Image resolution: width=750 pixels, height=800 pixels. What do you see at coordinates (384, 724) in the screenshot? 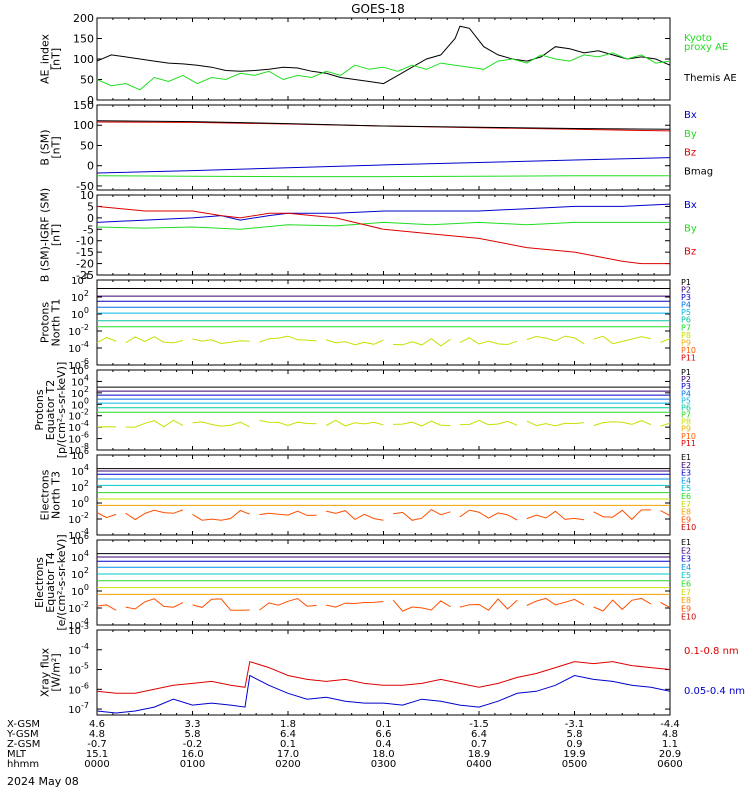
I see `orbit-value: 0.1` at bounding box center [384, 724].